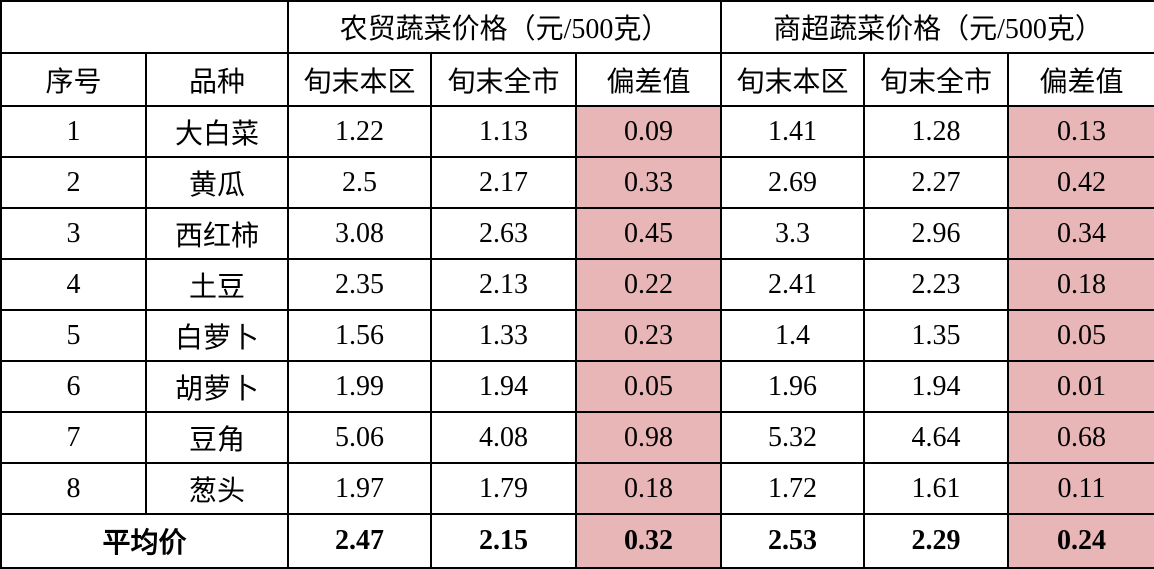  Describe the element at coordinates (648, 541) in the screenshot. I see `average-cell: 0.32` at that location.